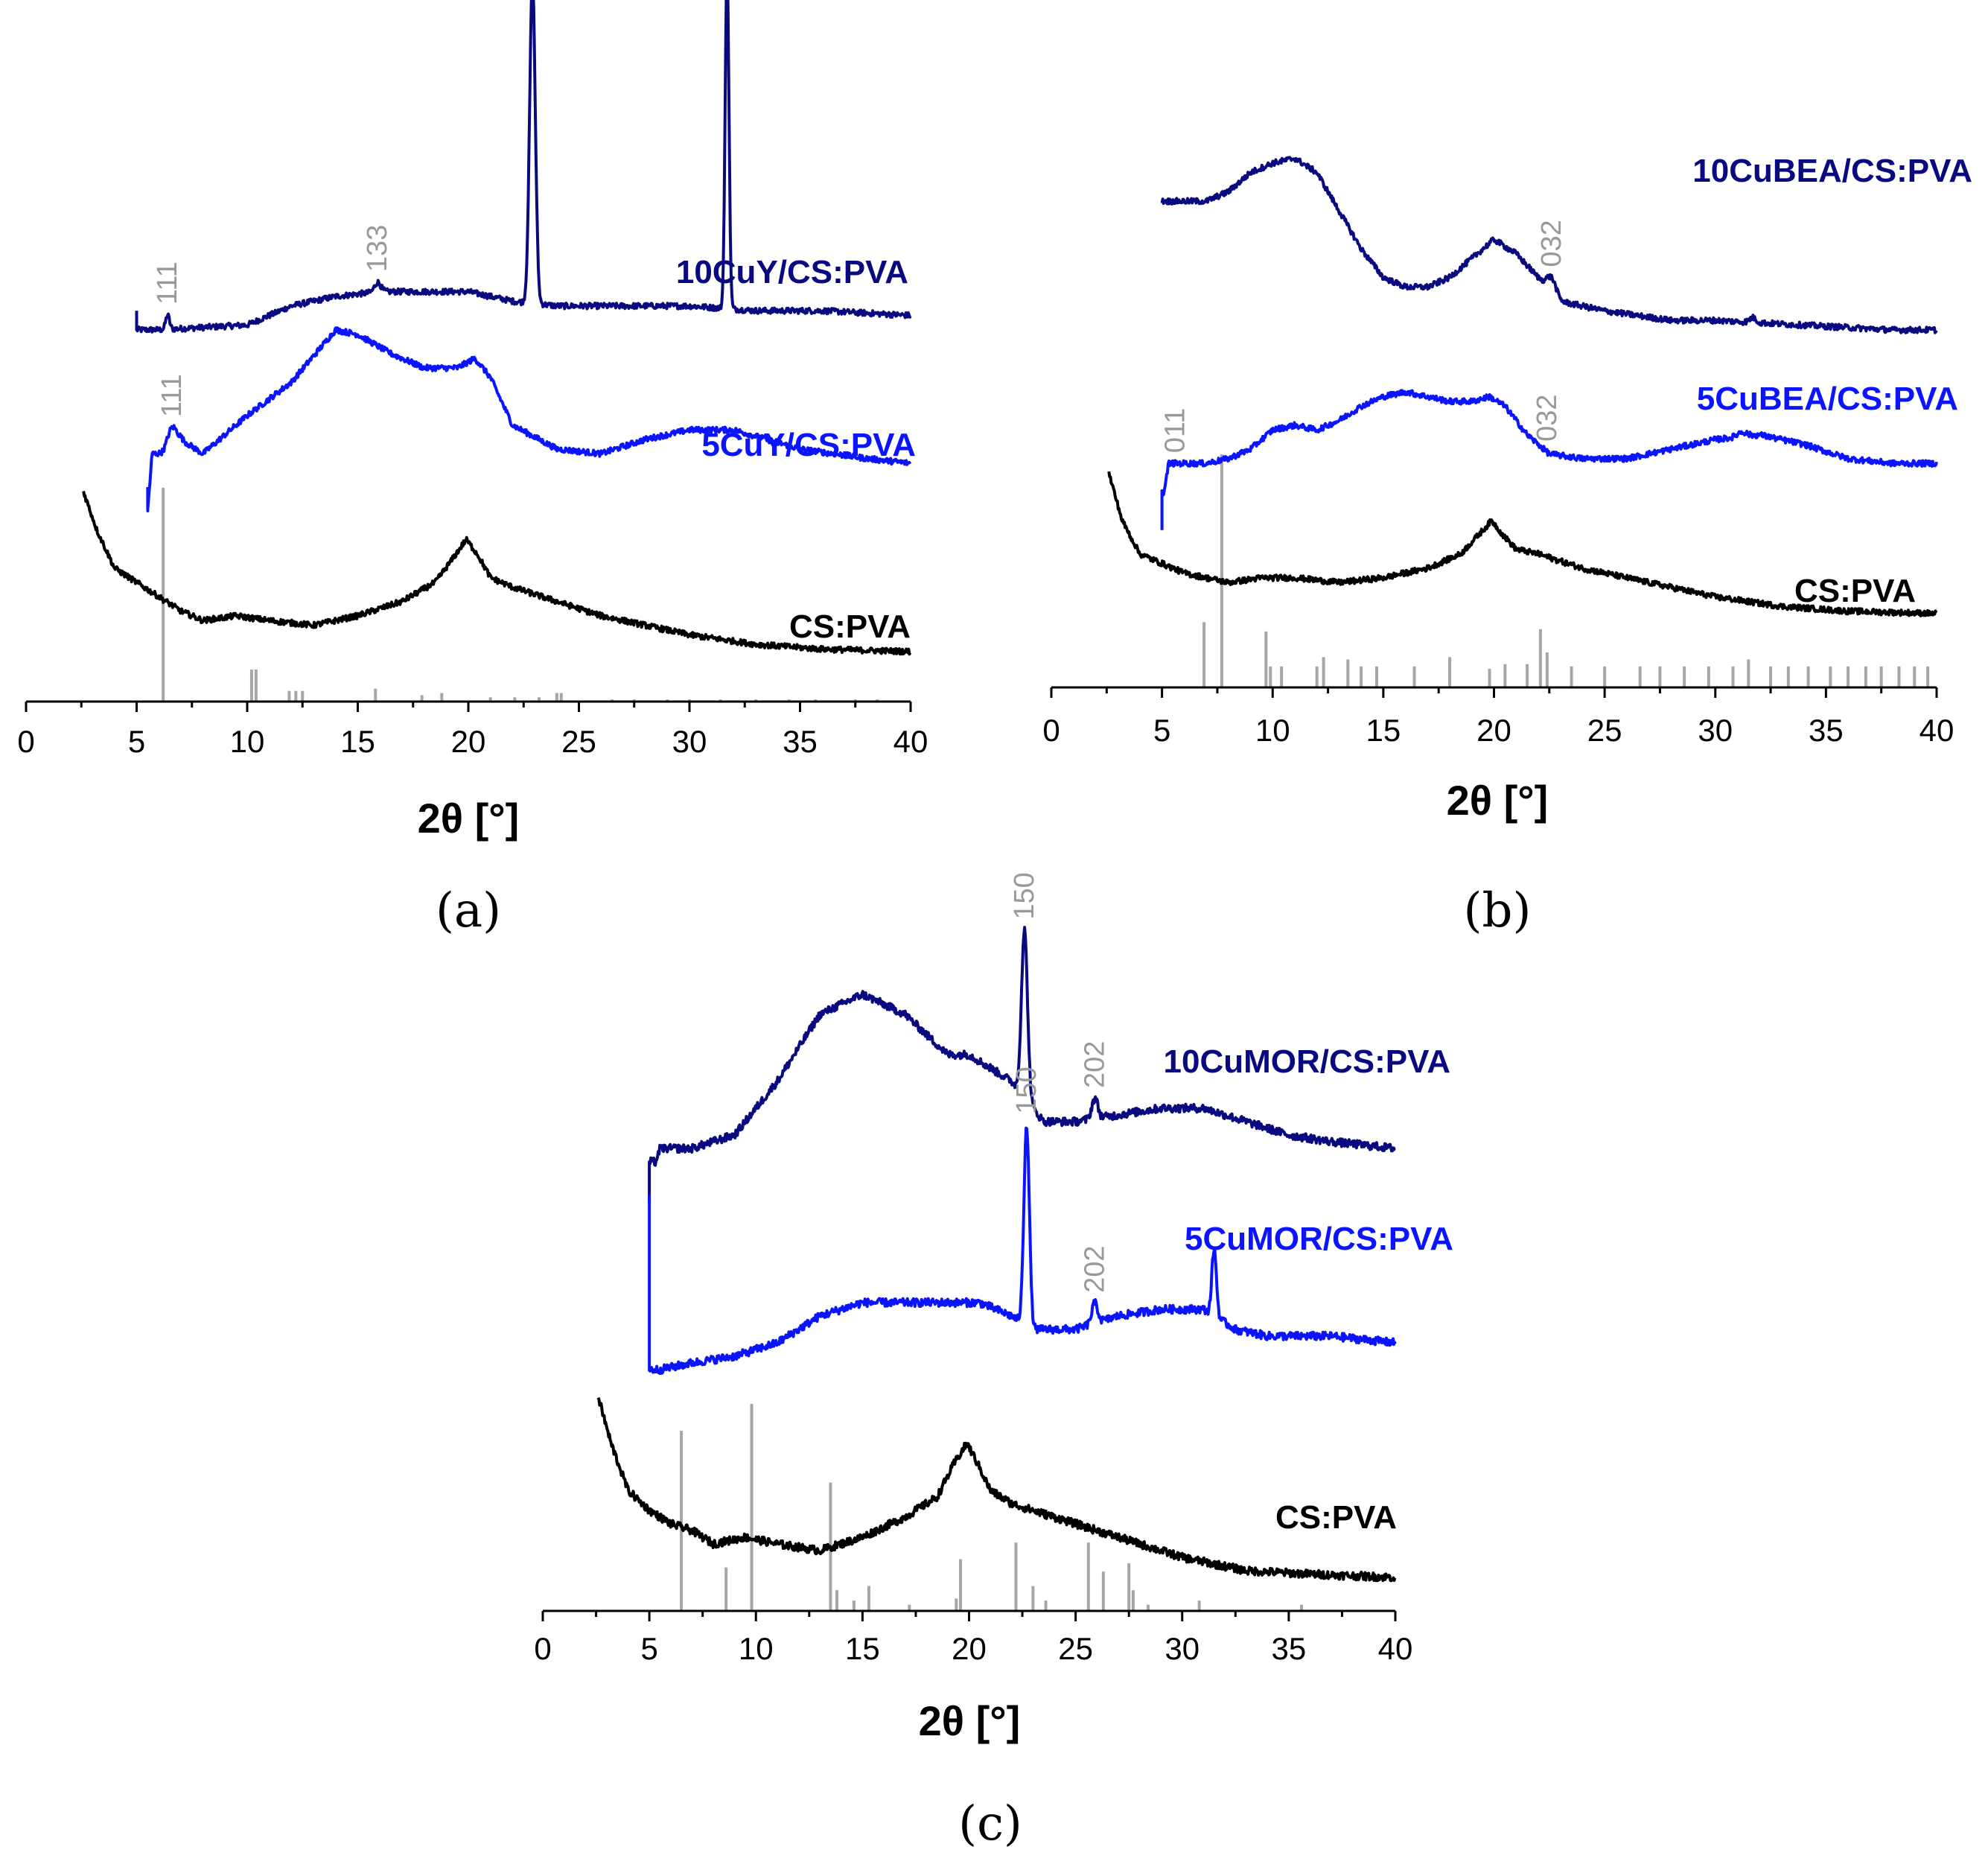  What do you see at coordinates (792, 272) in the screenshot?
I see `series-label-10cuy: 10CuY/CS:PVA` at bounding box center [792, 272].